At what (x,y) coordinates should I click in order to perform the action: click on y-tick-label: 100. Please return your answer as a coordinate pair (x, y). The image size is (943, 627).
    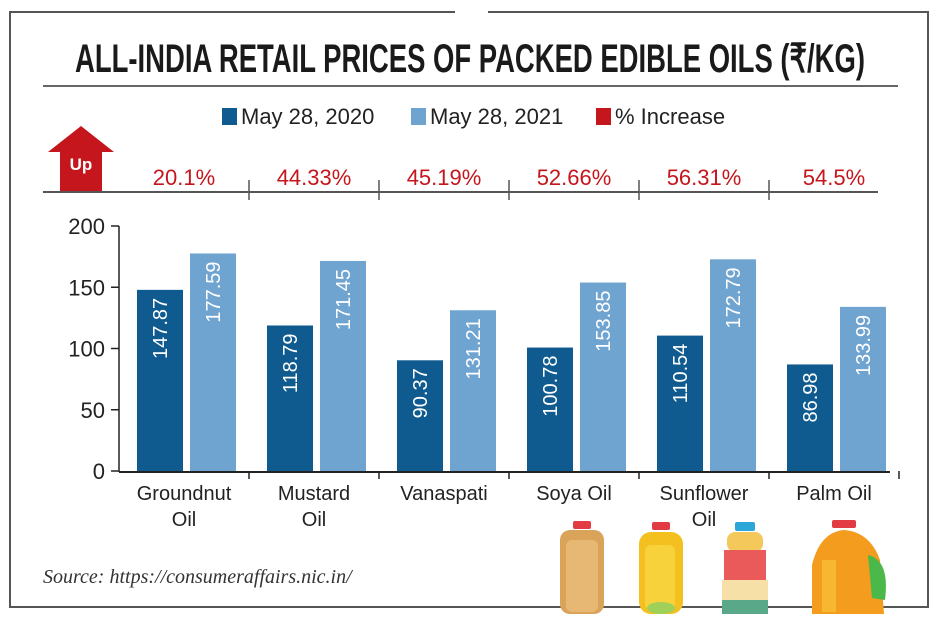
    Looking at the image, I should click on (86, 349).